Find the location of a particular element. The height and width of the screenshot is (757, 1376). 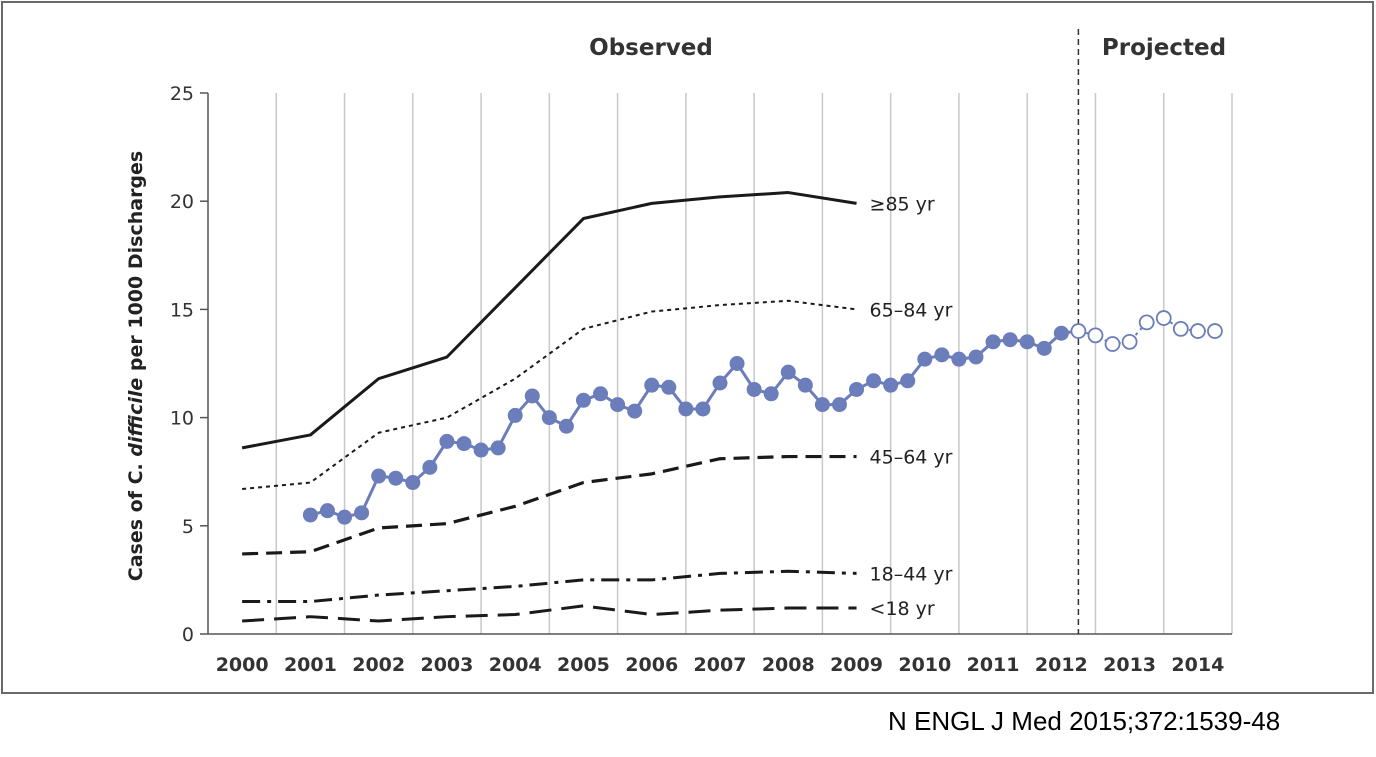

projected-label: Projected is located at coordinates (1164, 48).